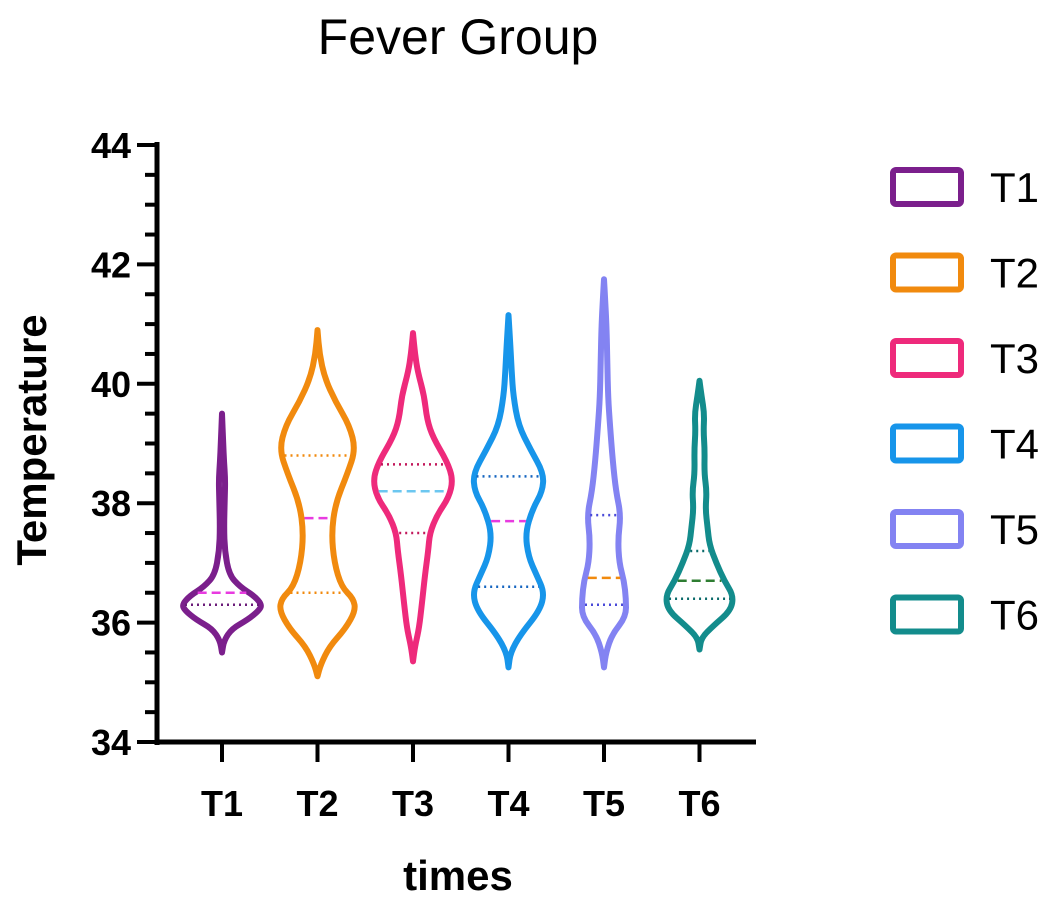 This screenshot has height=899, width=1056. Describe the element at coordinates (927, 358) in the screenshot. I see `legend-swatch-t3` at that location.